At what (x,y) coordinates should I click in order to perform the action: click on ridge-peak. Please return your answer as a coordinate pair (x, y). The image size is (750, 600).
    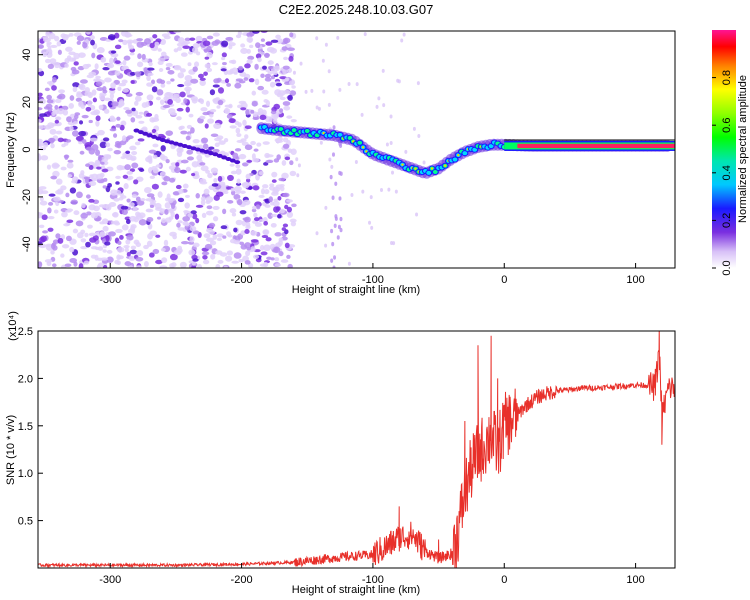
    Looking at the image, I should click on (363, 147).